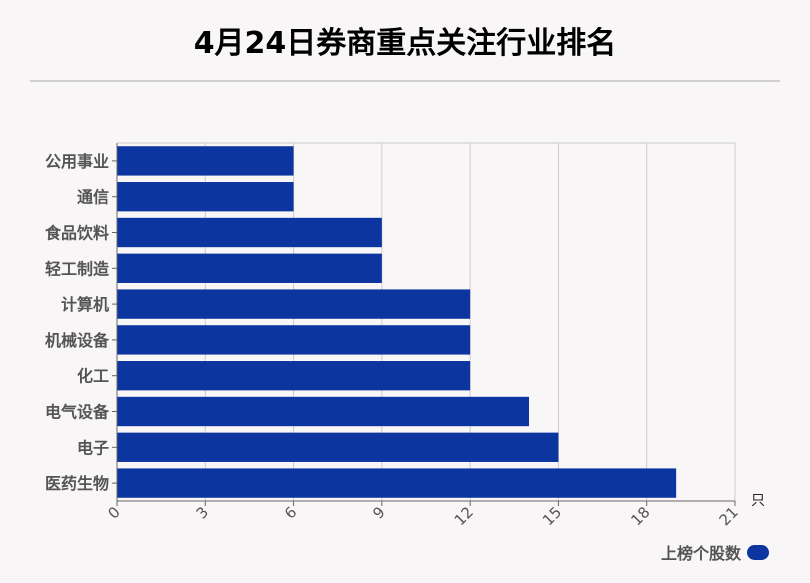 The width and height of the screenshot is (810, 583). I want to click on legend-label: 上榜个股数, so click(700, 553).